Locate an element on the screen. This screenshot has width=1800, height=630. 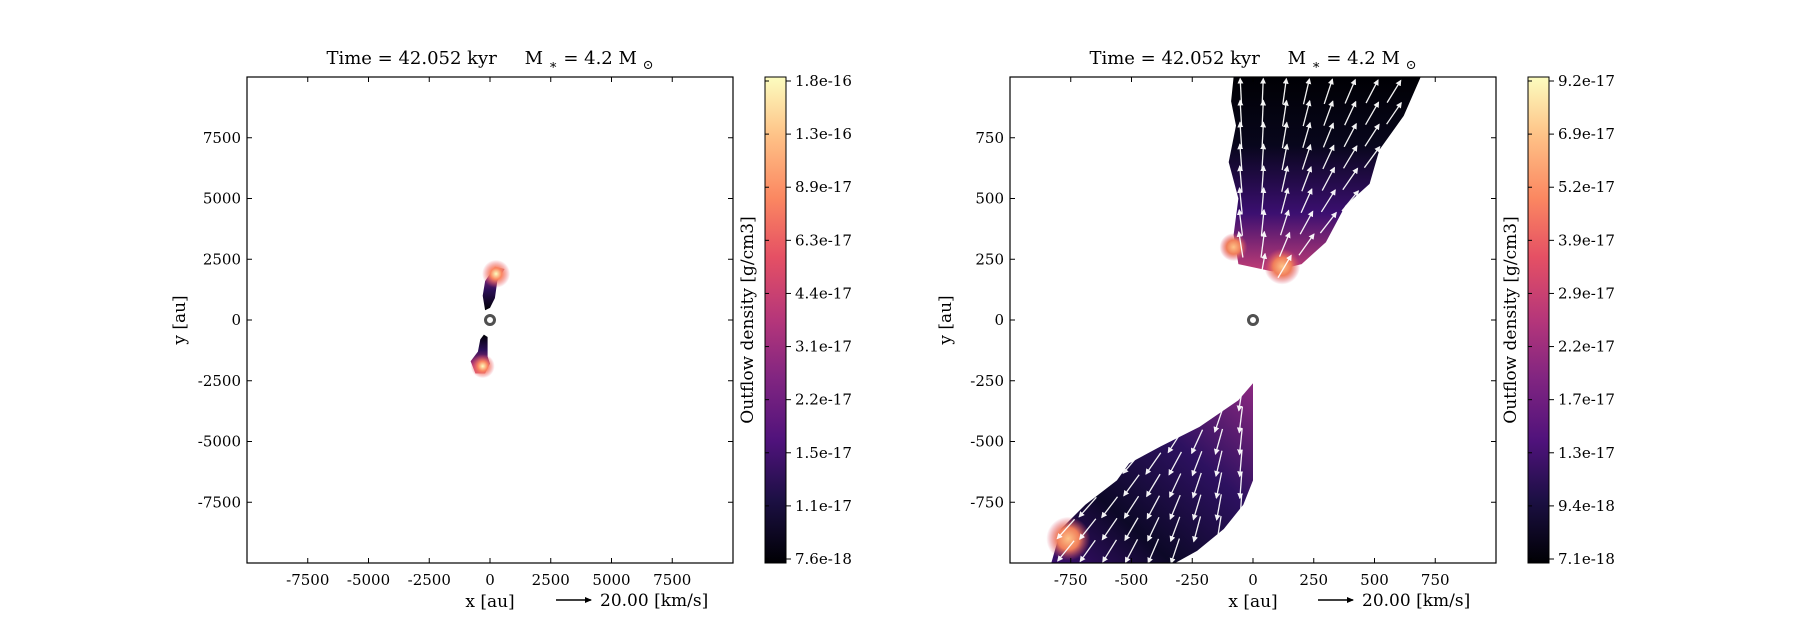
panel-1-colorbar-tick-label: 1.8e-16 is located at coordinates (823, 81).